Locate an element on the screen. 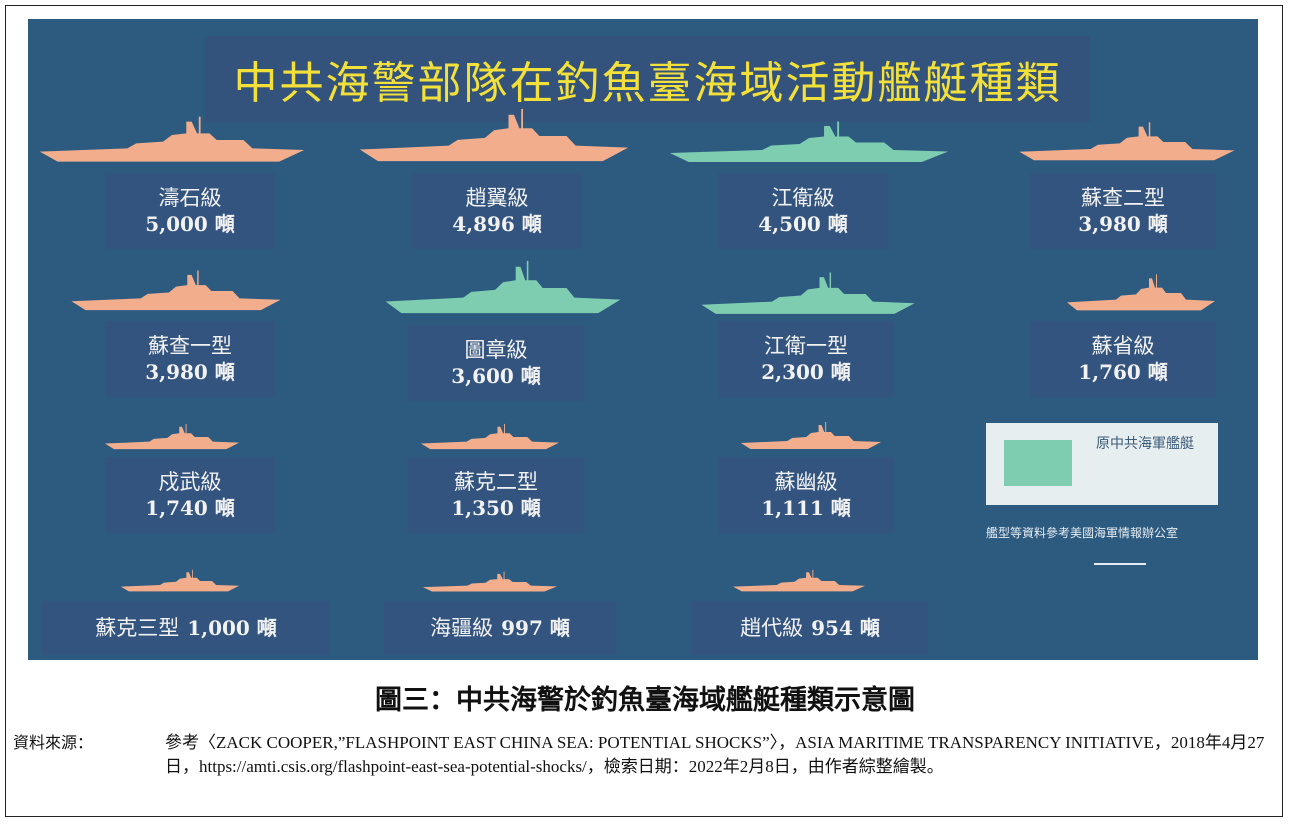 This screenshot has height=824, width=1290. ship-silhouette-taoshi is located at coordinates (172, 140).